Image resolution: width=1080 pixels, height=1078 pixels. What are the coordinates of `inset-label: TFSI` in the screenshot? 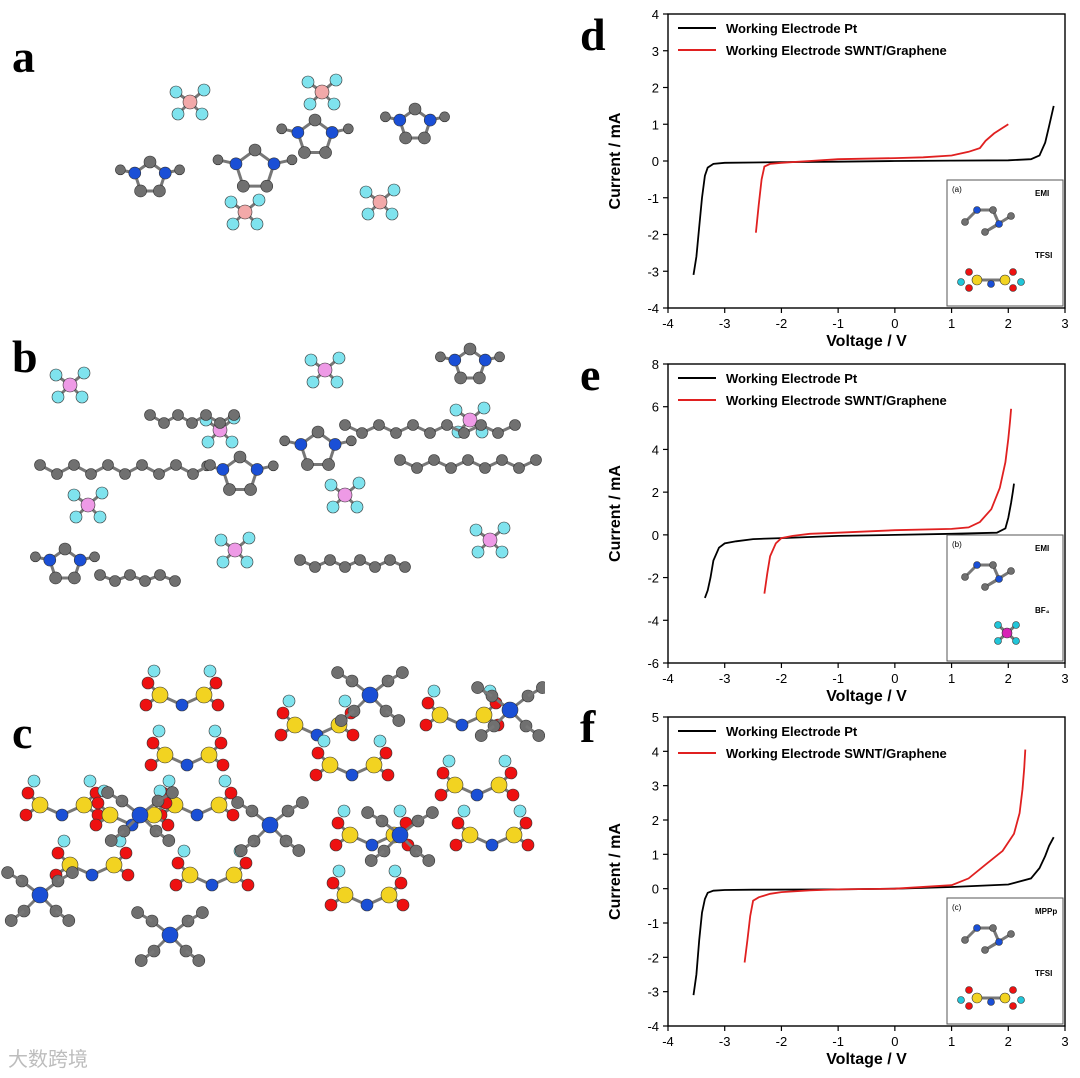 It's located at (1043, 973).